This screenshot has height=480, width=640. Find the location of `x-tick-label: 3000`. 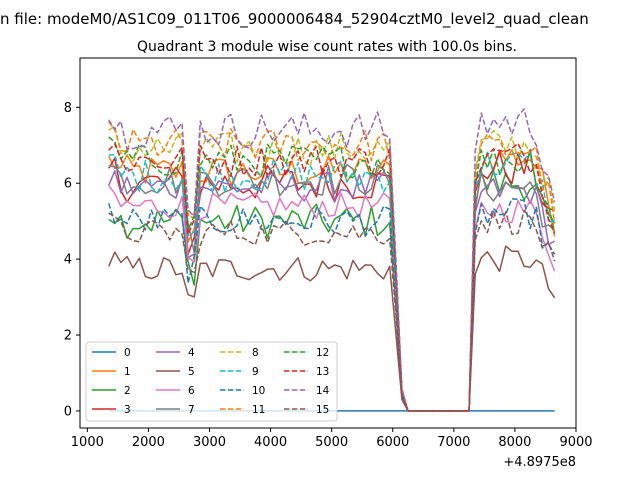

x-tick-label: 3000 is located at coordinates (209, 442).